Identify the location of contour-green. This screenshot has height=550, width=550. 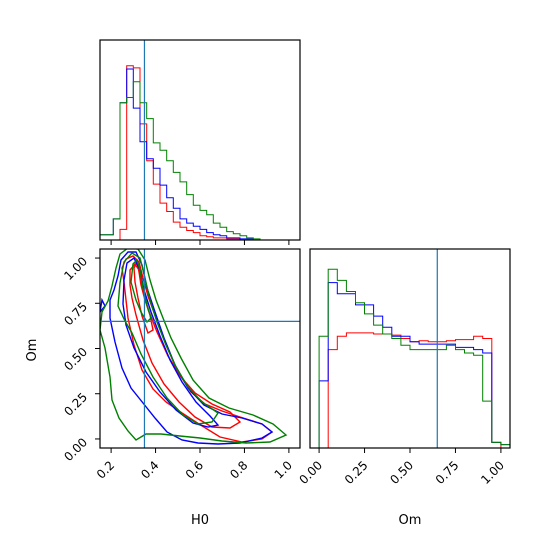
(194, 346).